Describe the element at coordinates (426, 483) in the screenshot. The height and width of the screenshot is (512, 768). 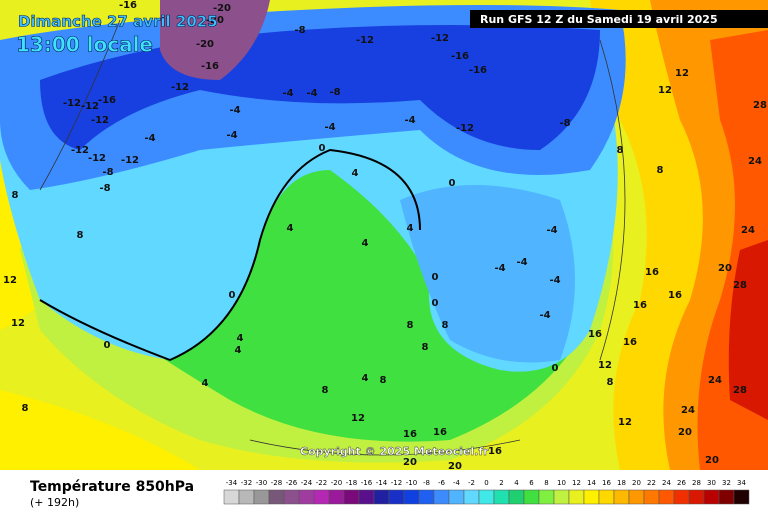
I see `legend-tick-label: -8` at that location.